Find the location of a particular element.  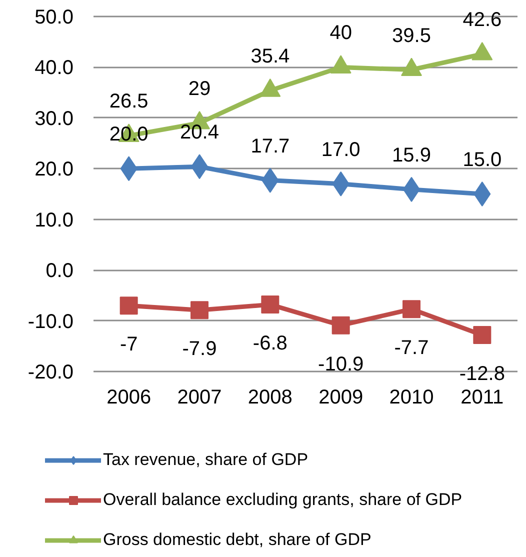

data-label: 26.5 is located at coordinates (128, 101).